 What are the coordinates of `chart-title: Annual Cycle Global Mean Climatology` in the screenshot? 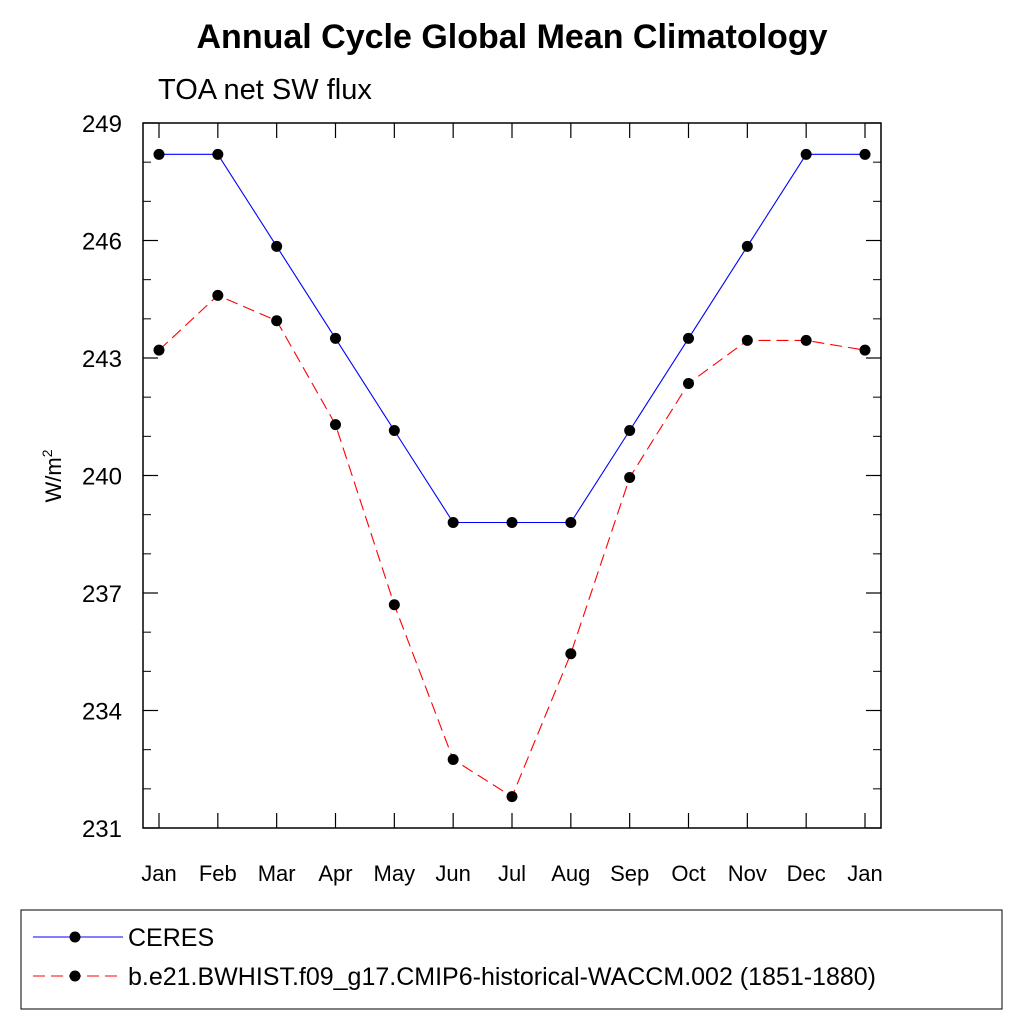 It's located at (512, 37).